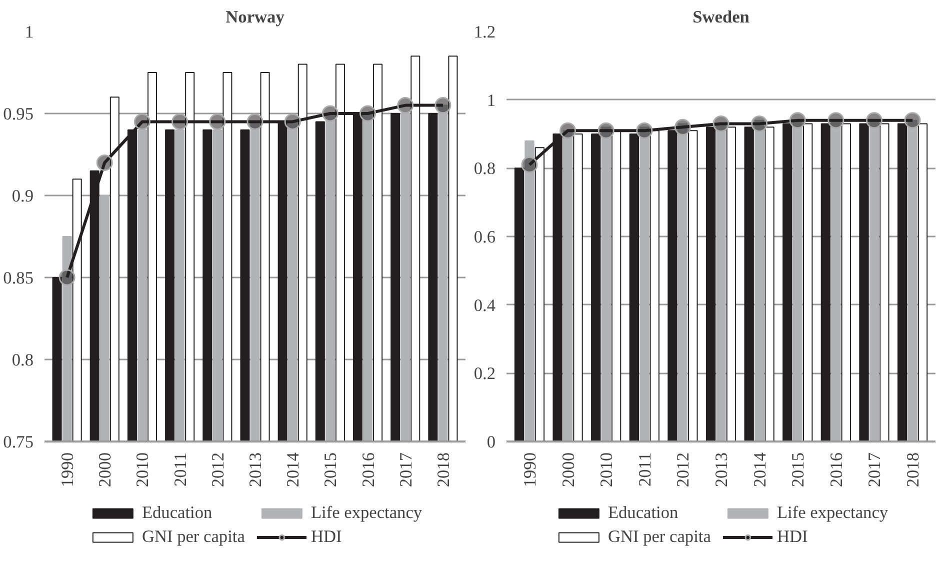 This screenshot has width=950, height=579. I want to click on y-tick-label: 0.2, so click(485, 374).